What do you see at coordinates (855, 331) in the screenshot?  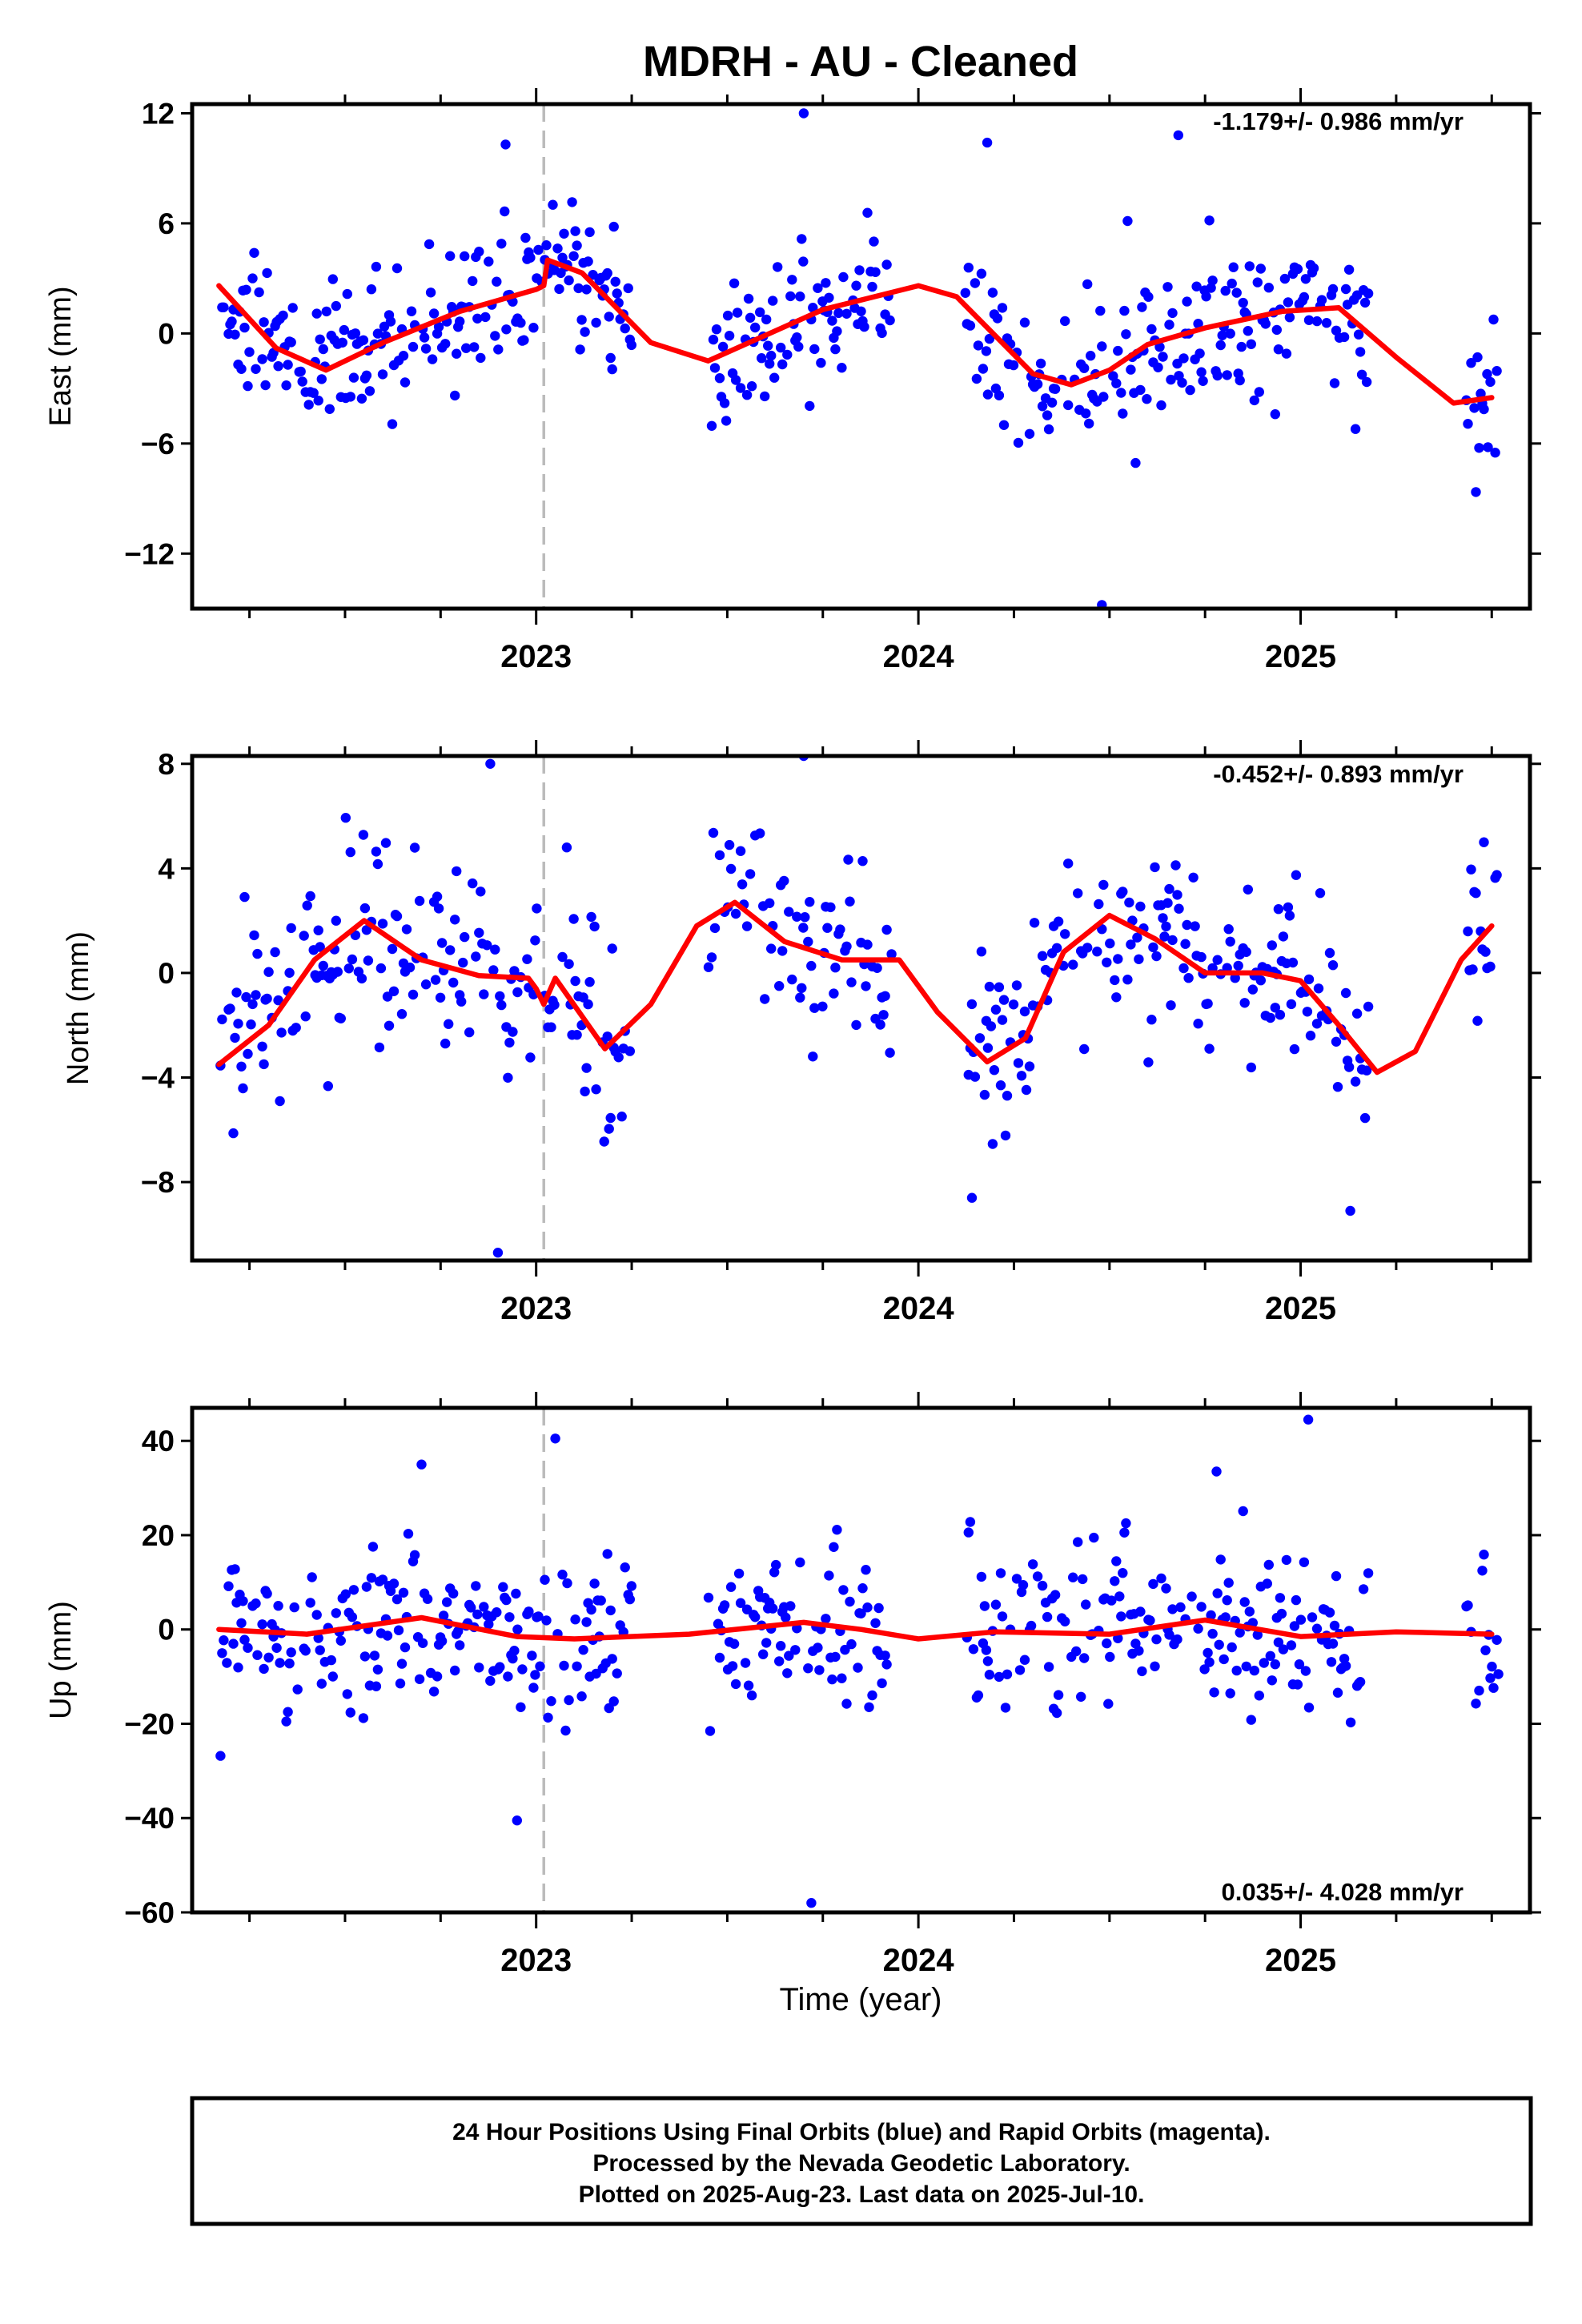 I see `model-fit-line` at bounding box center [855, 331].